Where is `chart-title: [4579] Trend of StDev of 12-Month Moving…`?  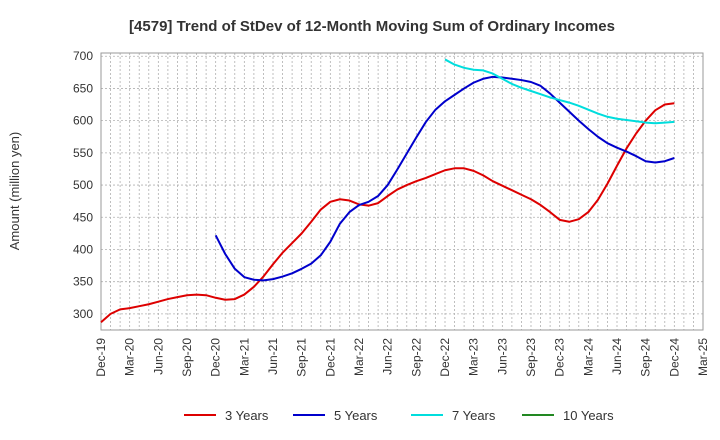 chart-title: [4579] Trend of StDev of 12-Month Moving… is located at coordinates (372, 26).